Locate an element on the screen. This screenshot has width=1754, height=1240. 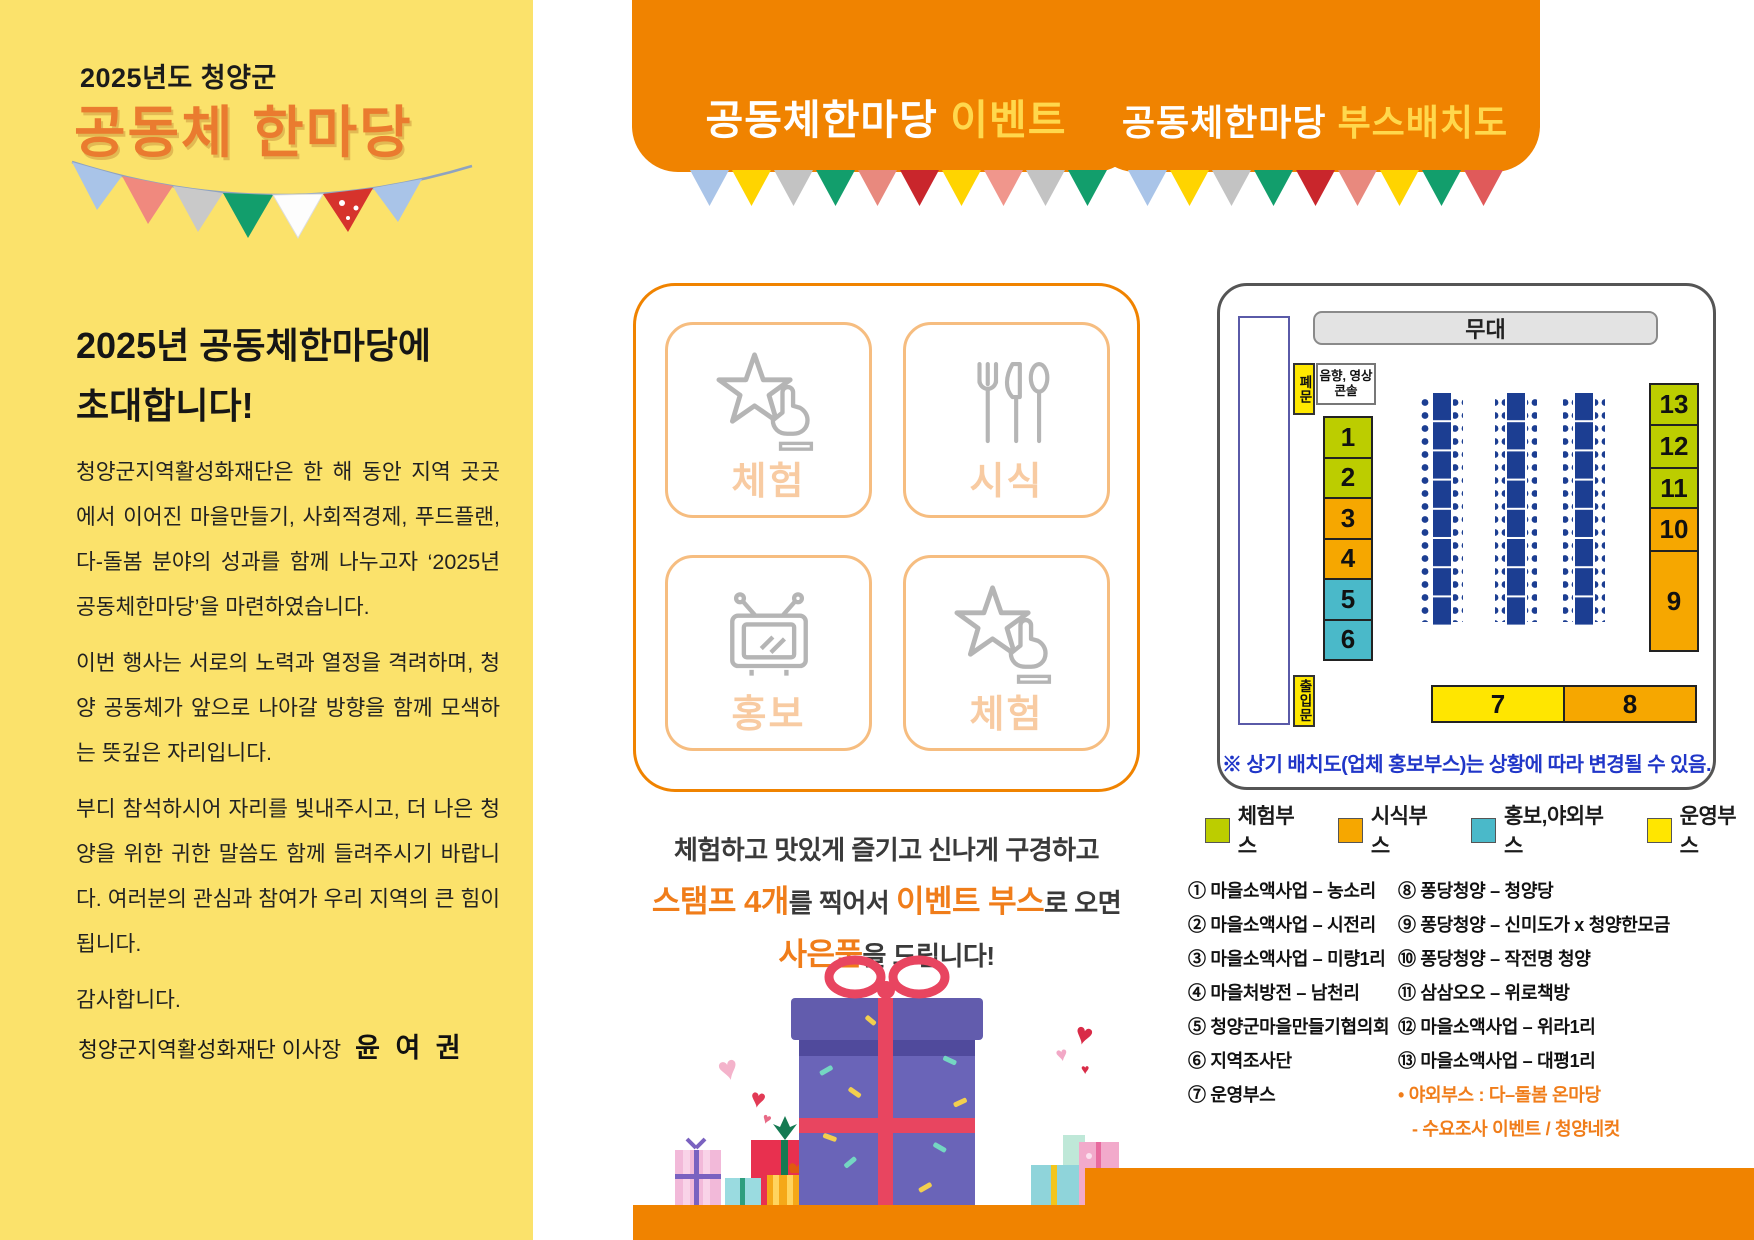
promo-line2: 스탬프 4개를 찍어서 이벤트 부스로 오면 is located at coordinates (886, 898).